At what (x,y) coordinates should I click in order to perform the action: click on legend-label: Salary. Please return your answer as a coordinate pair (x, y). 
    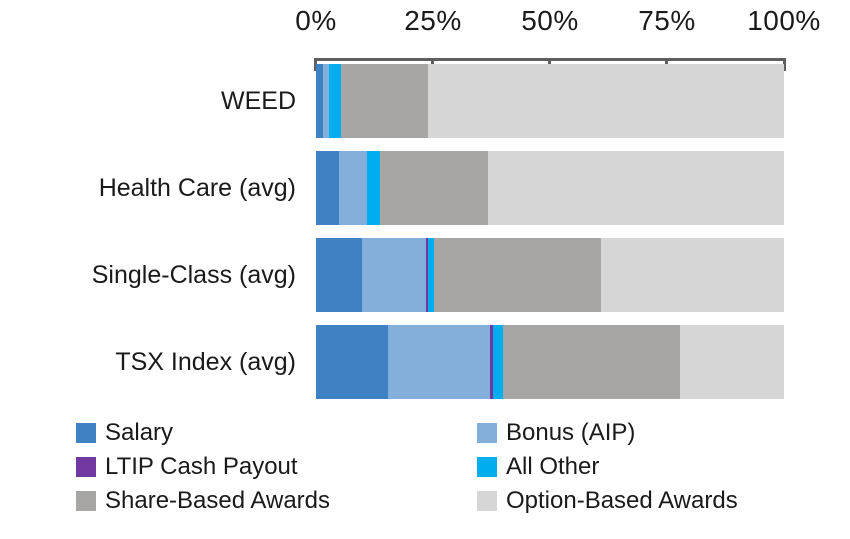
    Looking at the image, I should click on (139, 432).